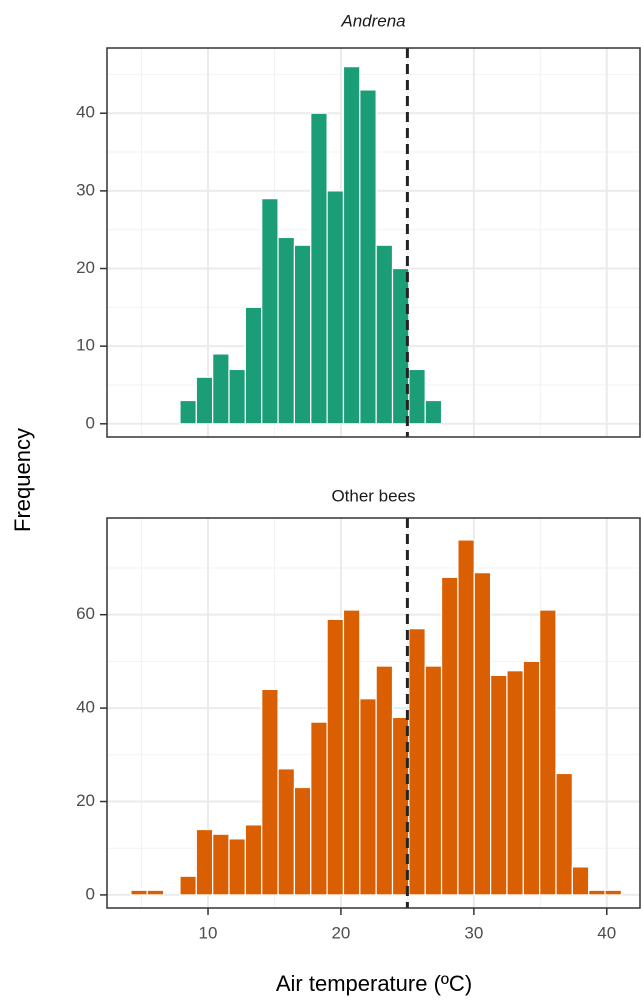 Image resolution: width=641 pixels, height=1007 pixels. What do you see at coordinates (373, 495) in the screenshot?
I see `facet-title: Other bees` at bounding box center [373, 495].